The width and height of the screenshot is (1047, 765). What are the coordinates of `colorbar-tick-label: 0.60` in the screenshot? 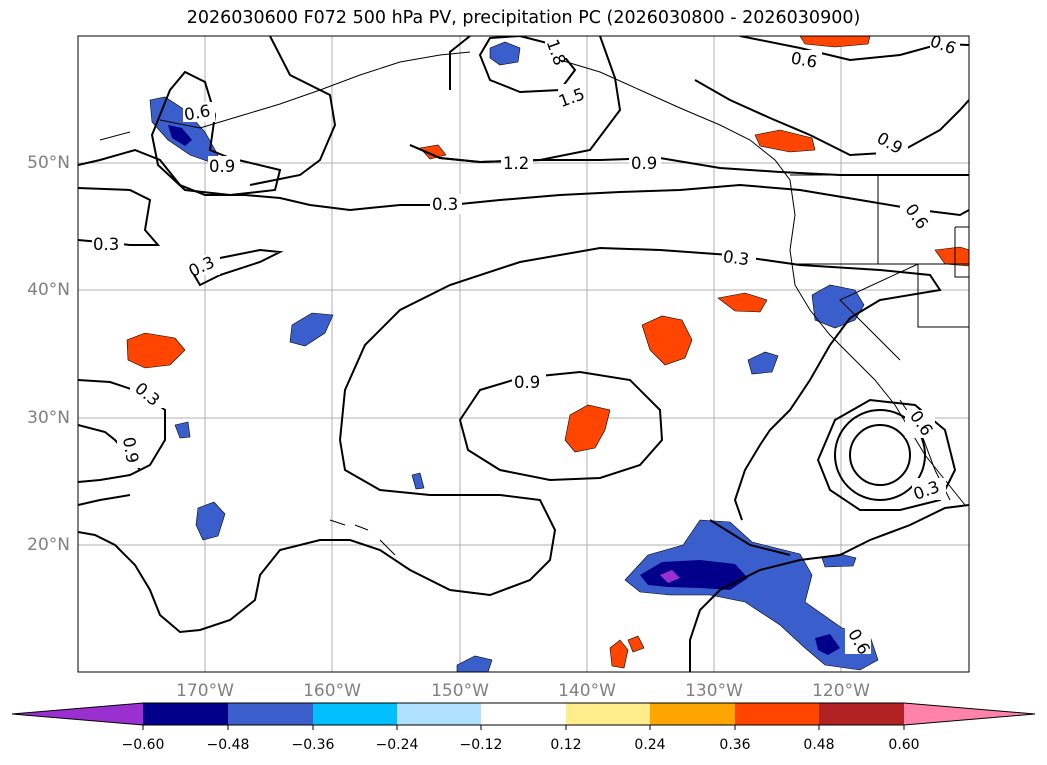 It's located at (904, 745).